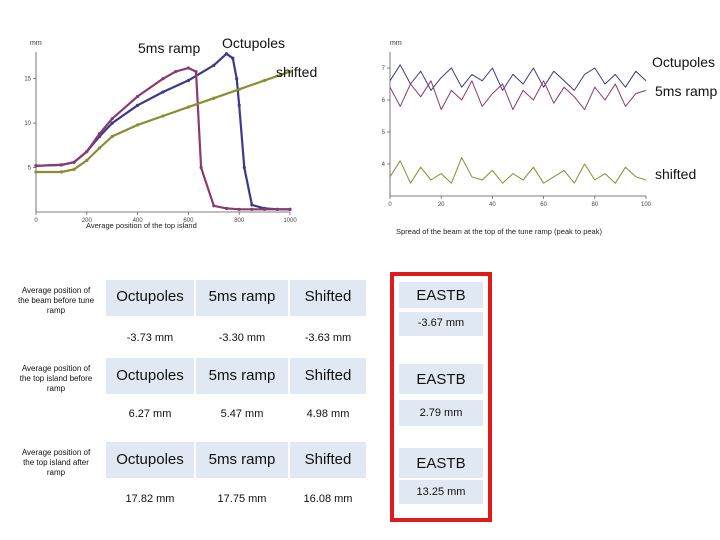  I want to click on left-chart-axes: 0 200 400 600 800 1000 15 10 5, so click(160, 138).